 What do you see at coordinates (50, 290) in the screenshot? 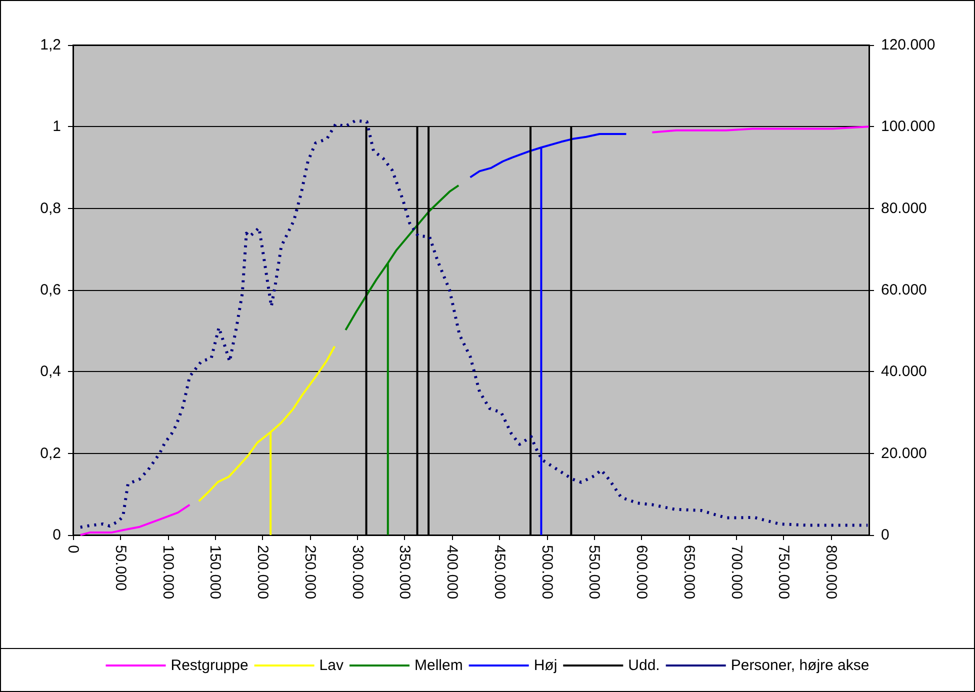
I see `y-tick-label: 0,6` at bounding box center [50, 290].